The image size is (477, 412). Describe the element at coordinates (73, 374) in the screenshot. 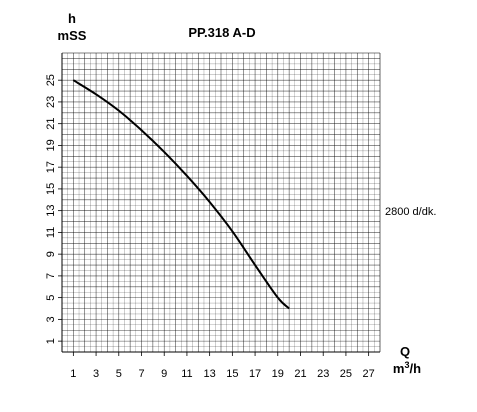

I see `x-tick-label: 1` at that location.